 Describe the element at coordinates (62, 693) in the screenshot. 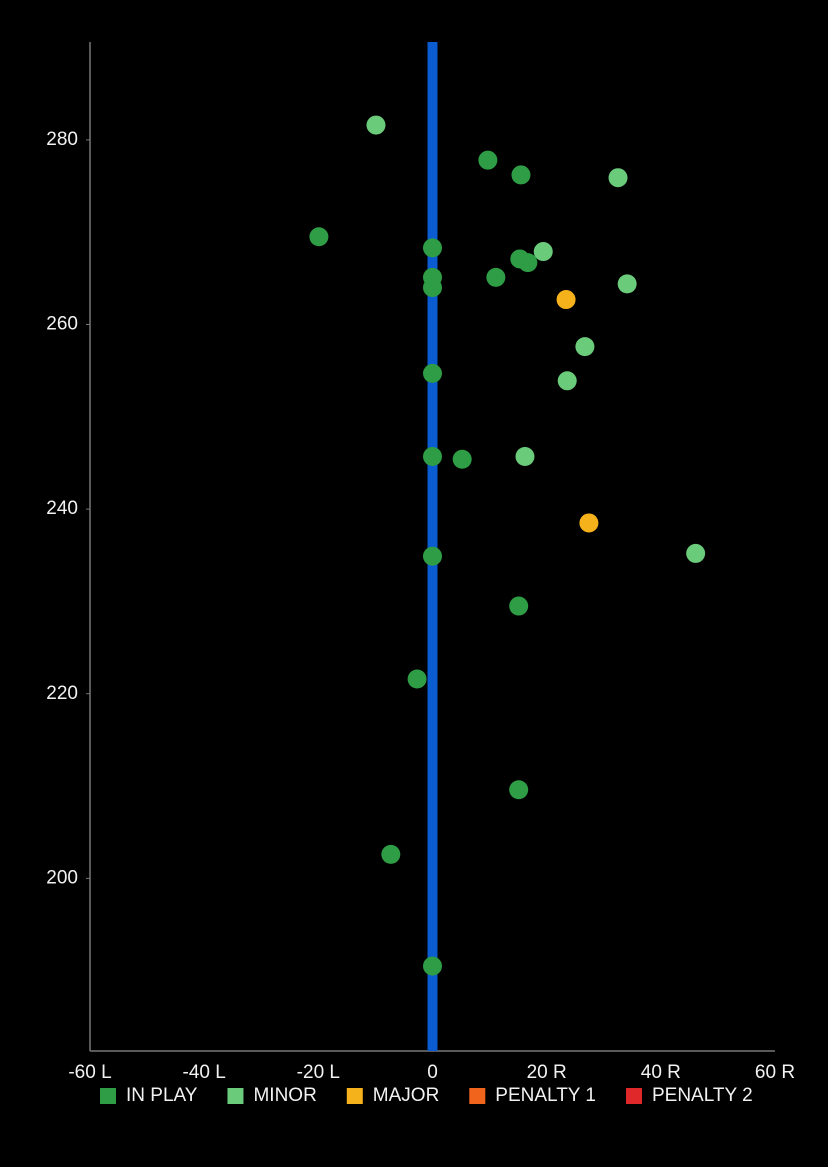

I see `y-tick-label: 220` at that location.